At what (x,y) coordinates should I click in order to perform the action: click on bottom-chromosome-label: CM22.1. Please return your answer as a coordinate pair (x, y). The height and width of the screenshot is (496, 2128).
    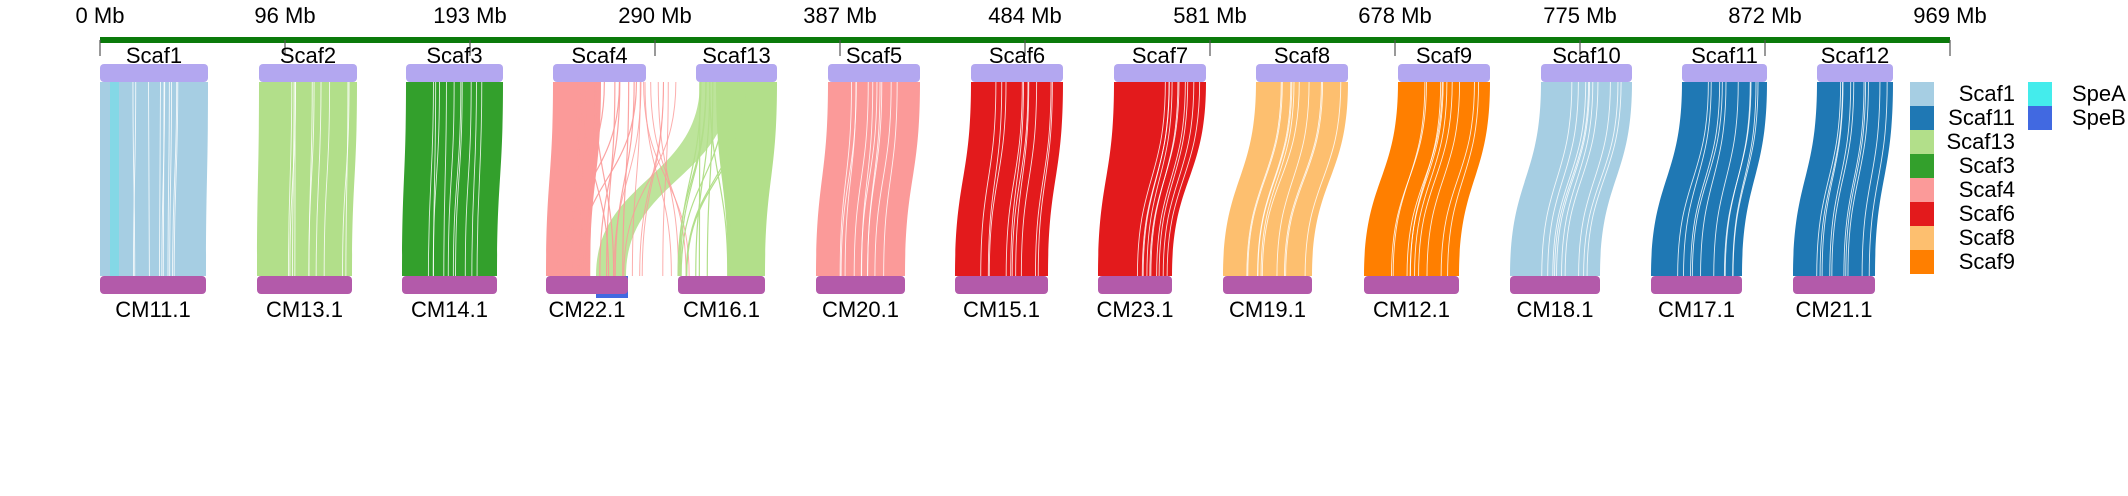
    Looking at the image, I should click on (586, 309).